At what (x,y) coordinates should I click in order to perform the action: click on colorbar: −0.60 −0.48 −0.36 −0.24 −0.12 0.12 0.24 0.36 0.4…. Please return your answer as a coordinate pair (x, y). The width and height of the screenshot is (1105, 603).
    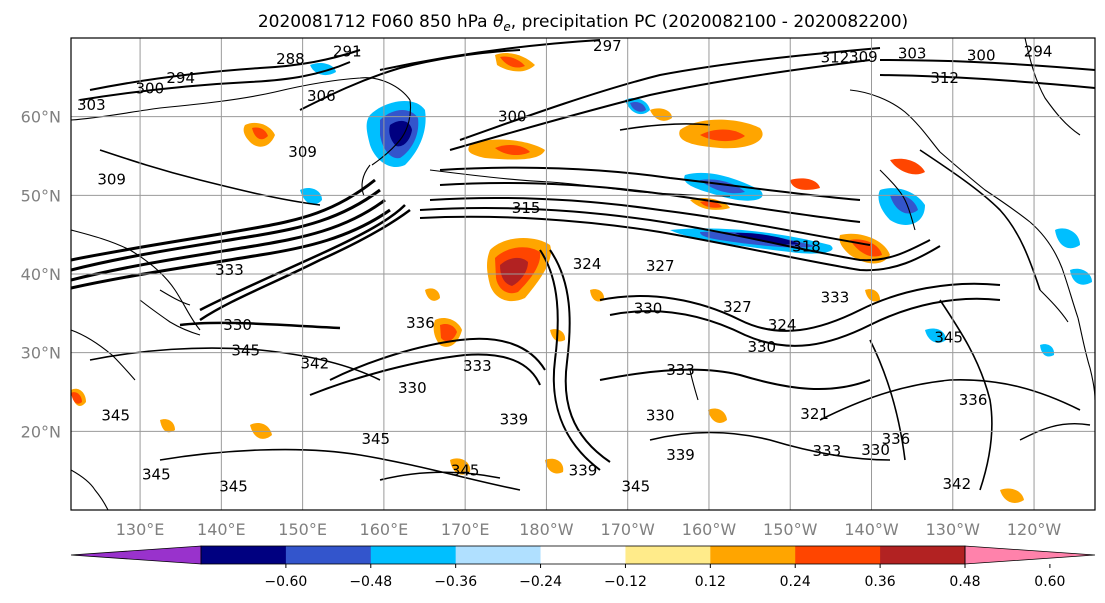
    Looking at the image, I should click on (583, 567).